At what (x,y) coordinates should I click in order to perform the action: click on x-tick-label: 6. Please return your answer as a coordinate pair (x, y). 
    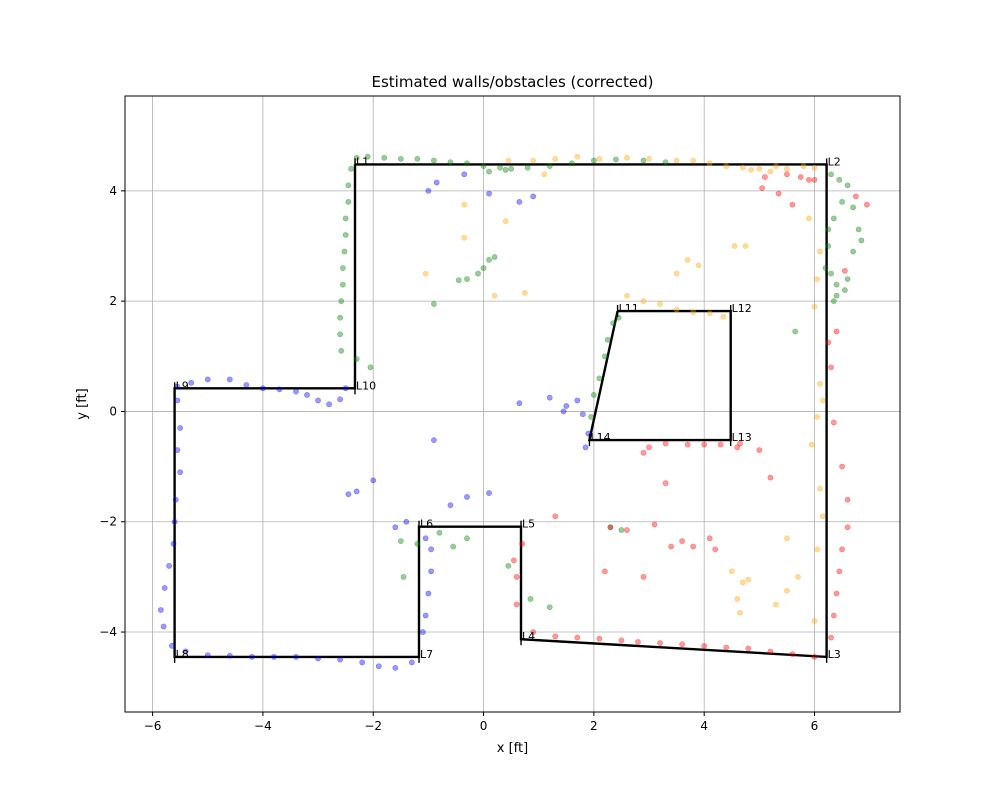
    Looking at the image, I should click on (815, 726).